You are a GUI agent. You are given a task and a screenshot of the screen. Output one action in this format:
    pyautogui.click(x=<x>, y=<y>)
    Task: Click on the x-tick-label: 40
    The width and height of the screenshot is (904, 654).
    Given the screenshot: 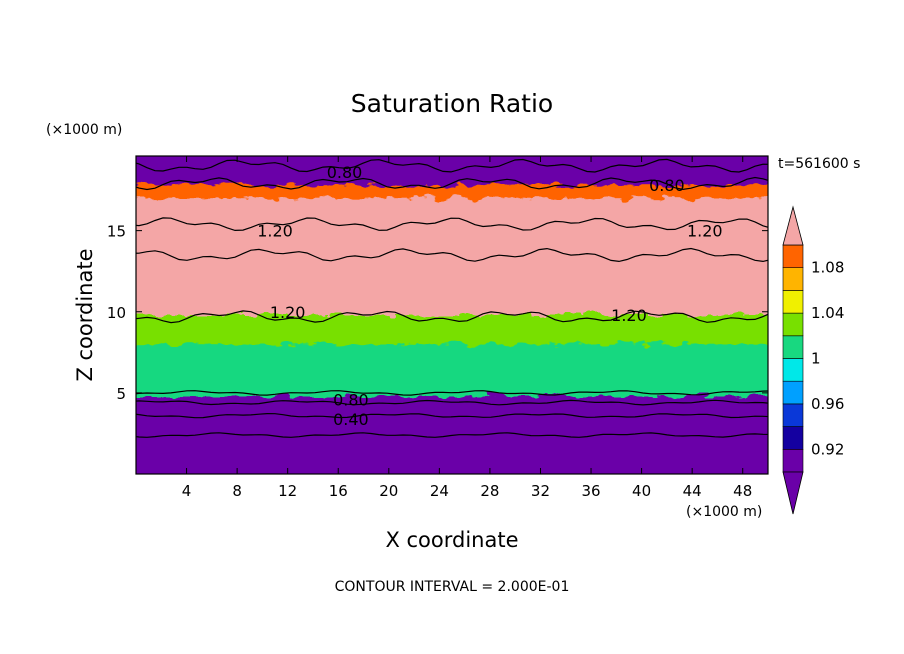 What is the action you would take?
    pyautogui.click(x=641, y=491)
    